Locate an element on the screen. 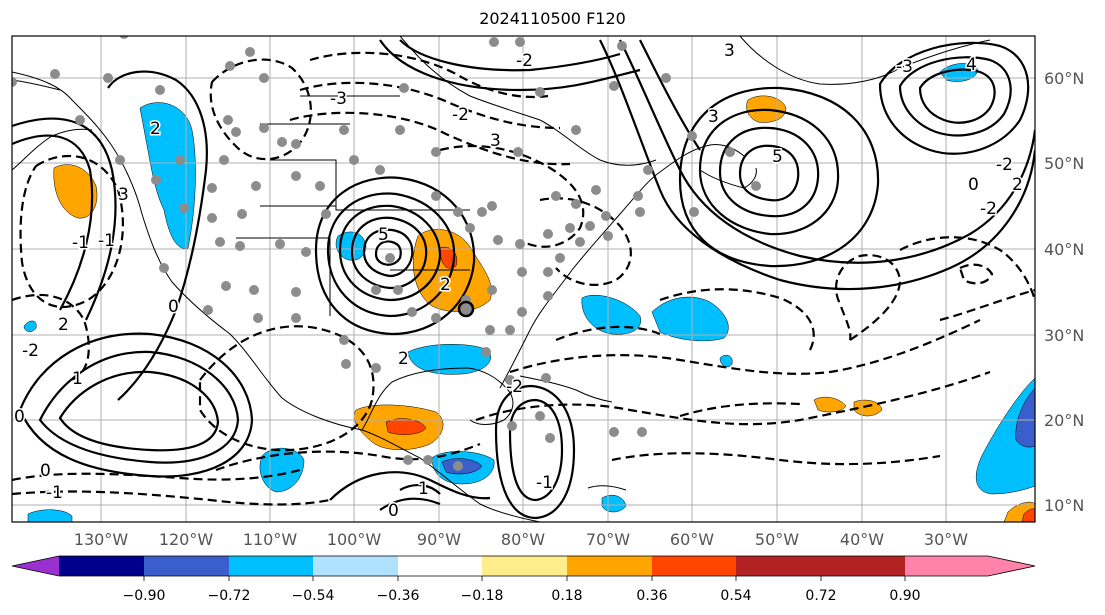 The width and height of the screenshot is (1105, 615). lon-label: 100°W is located at coordinates (354, 539).